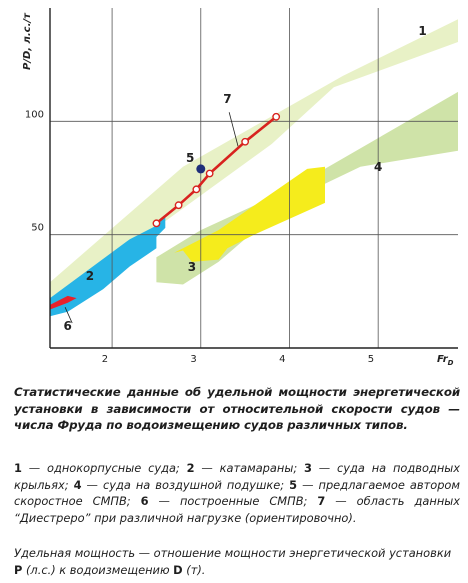 This screenshot has width=468, height=583. I want to click on note-unit_p: (л.с.) к водоизмещению, so click(98, 569).